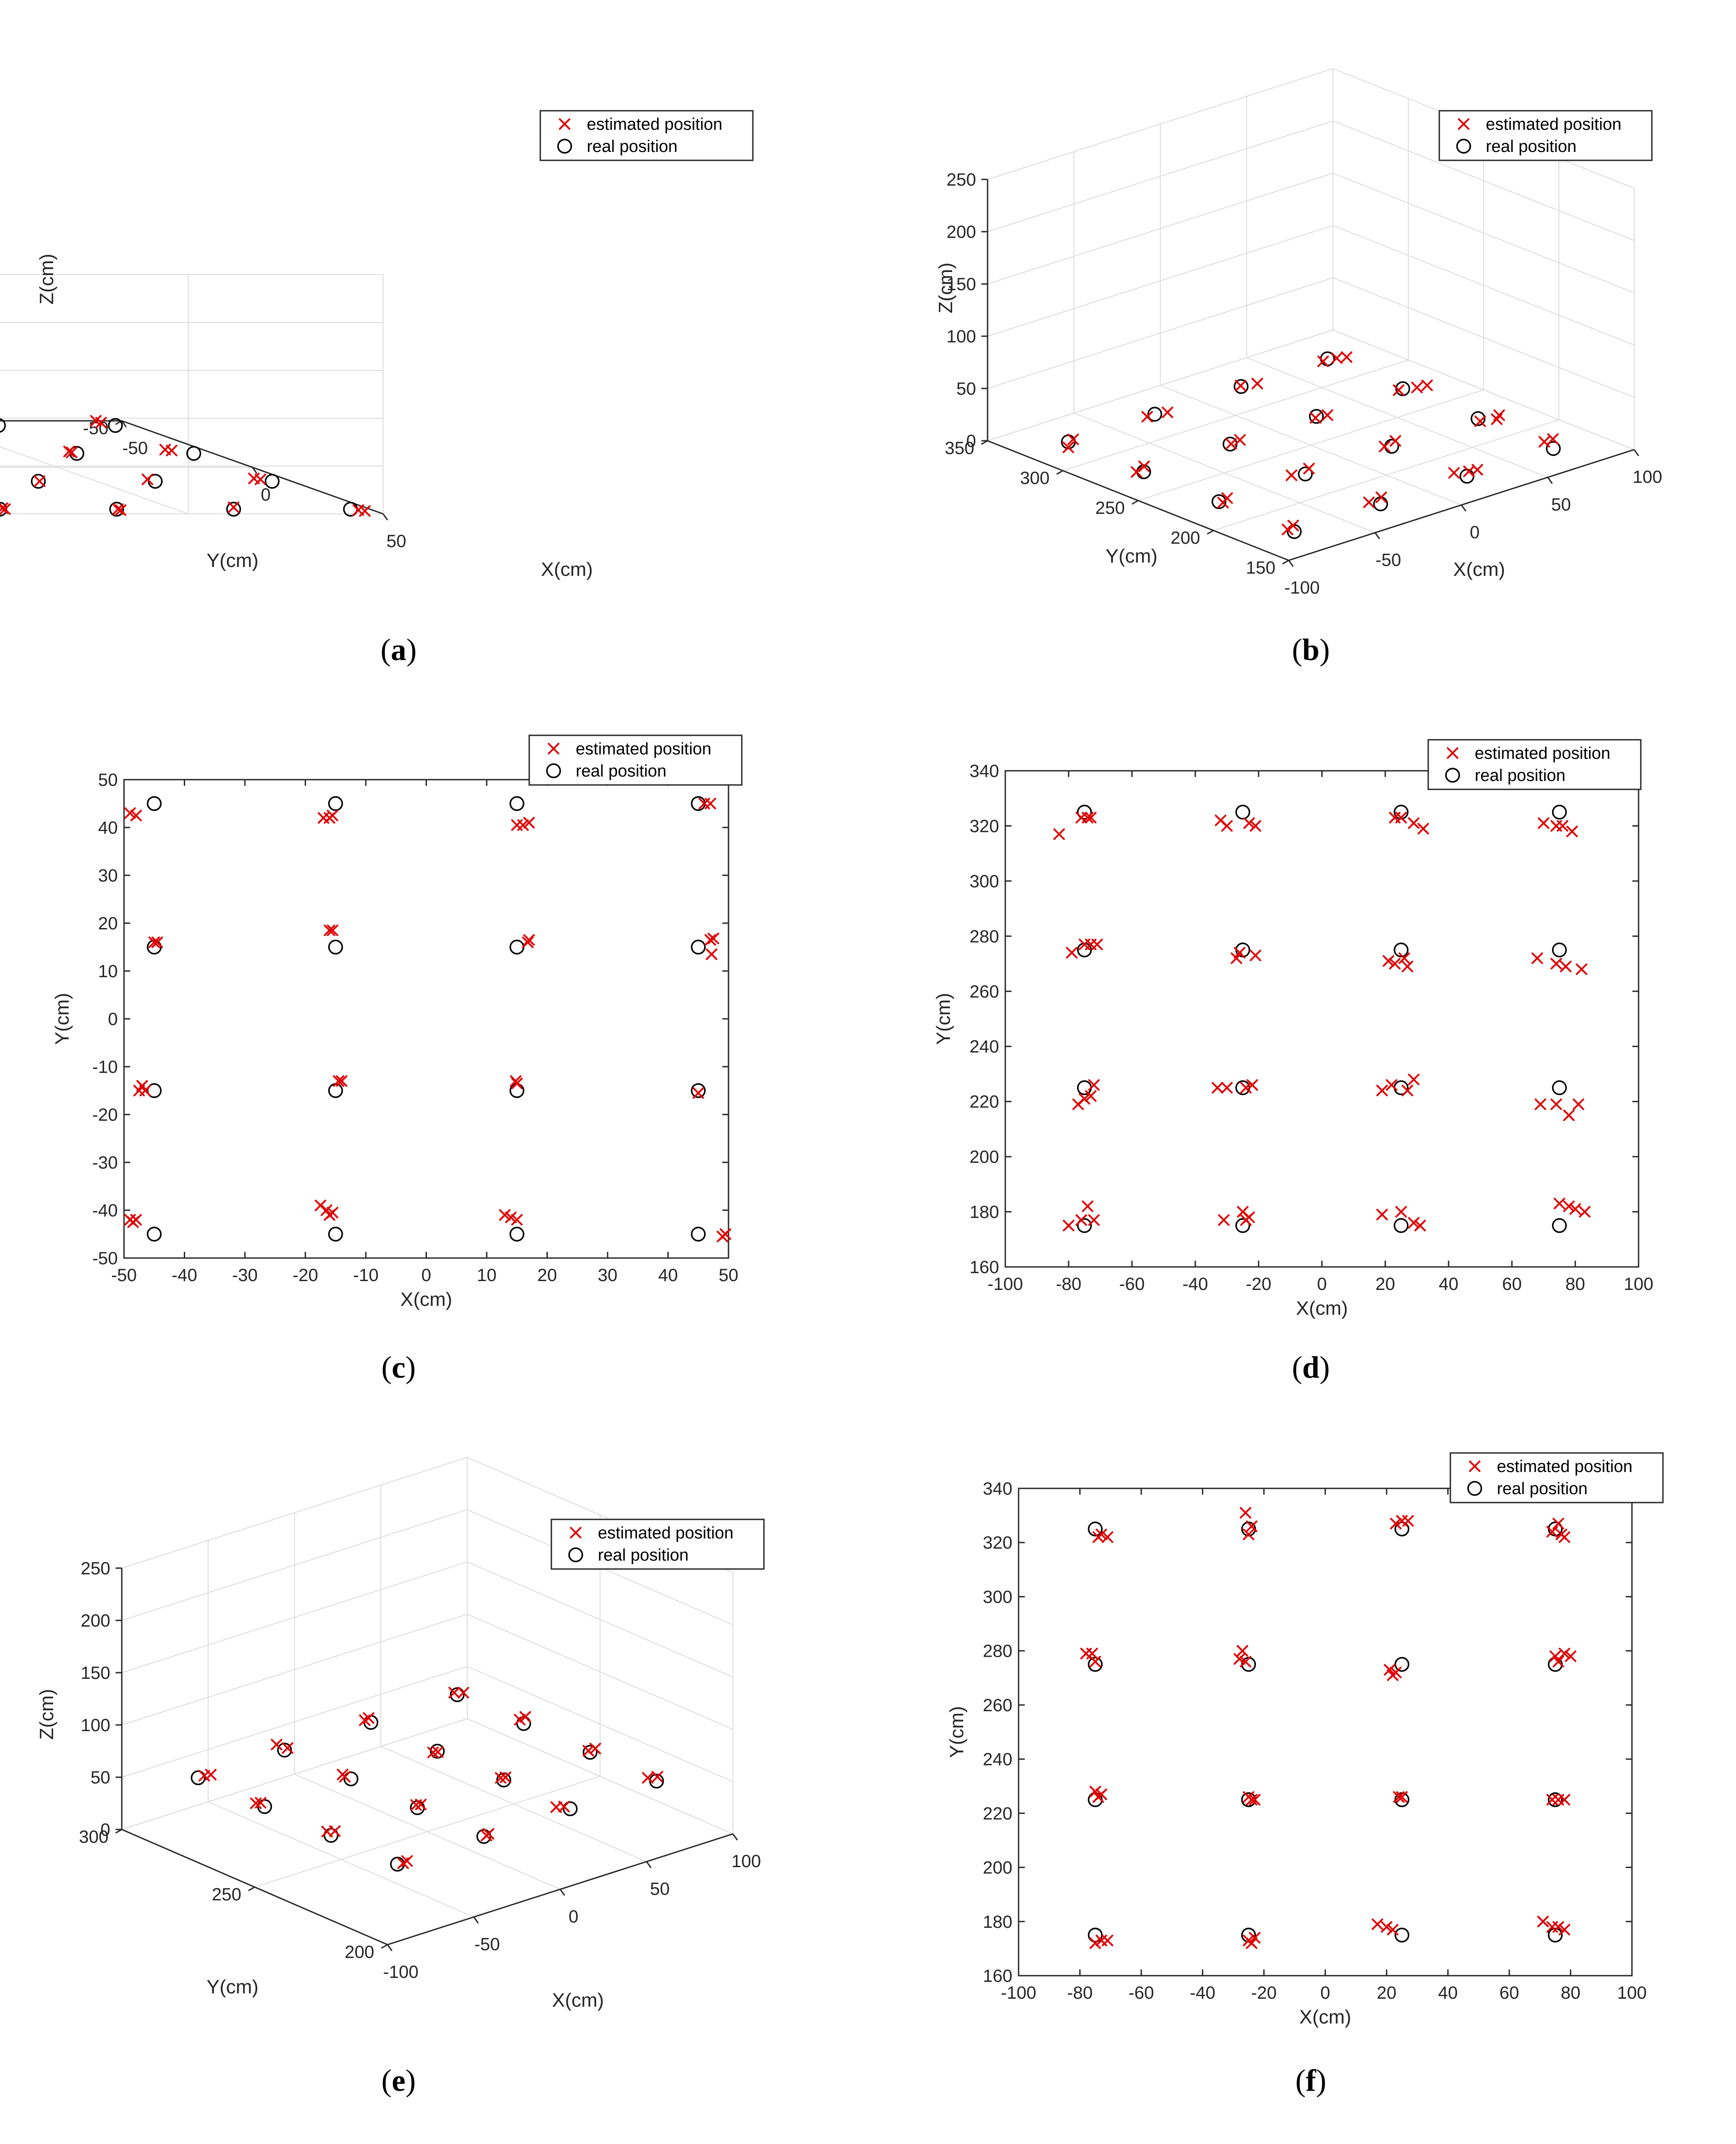 The height and width of the screenshot is (2144, 1736). I want to click on x-tick-label: 80, so click(1575, 1284).